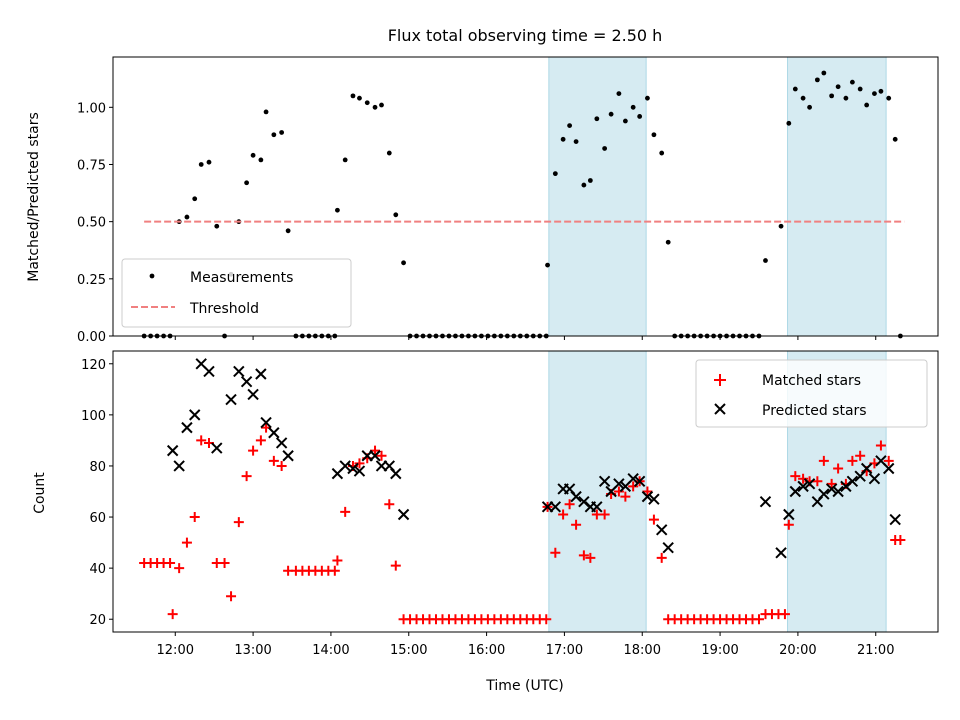 The image size is (960, 720). I want to click on top-y-tick-label: 0.75, so click(91, 165).